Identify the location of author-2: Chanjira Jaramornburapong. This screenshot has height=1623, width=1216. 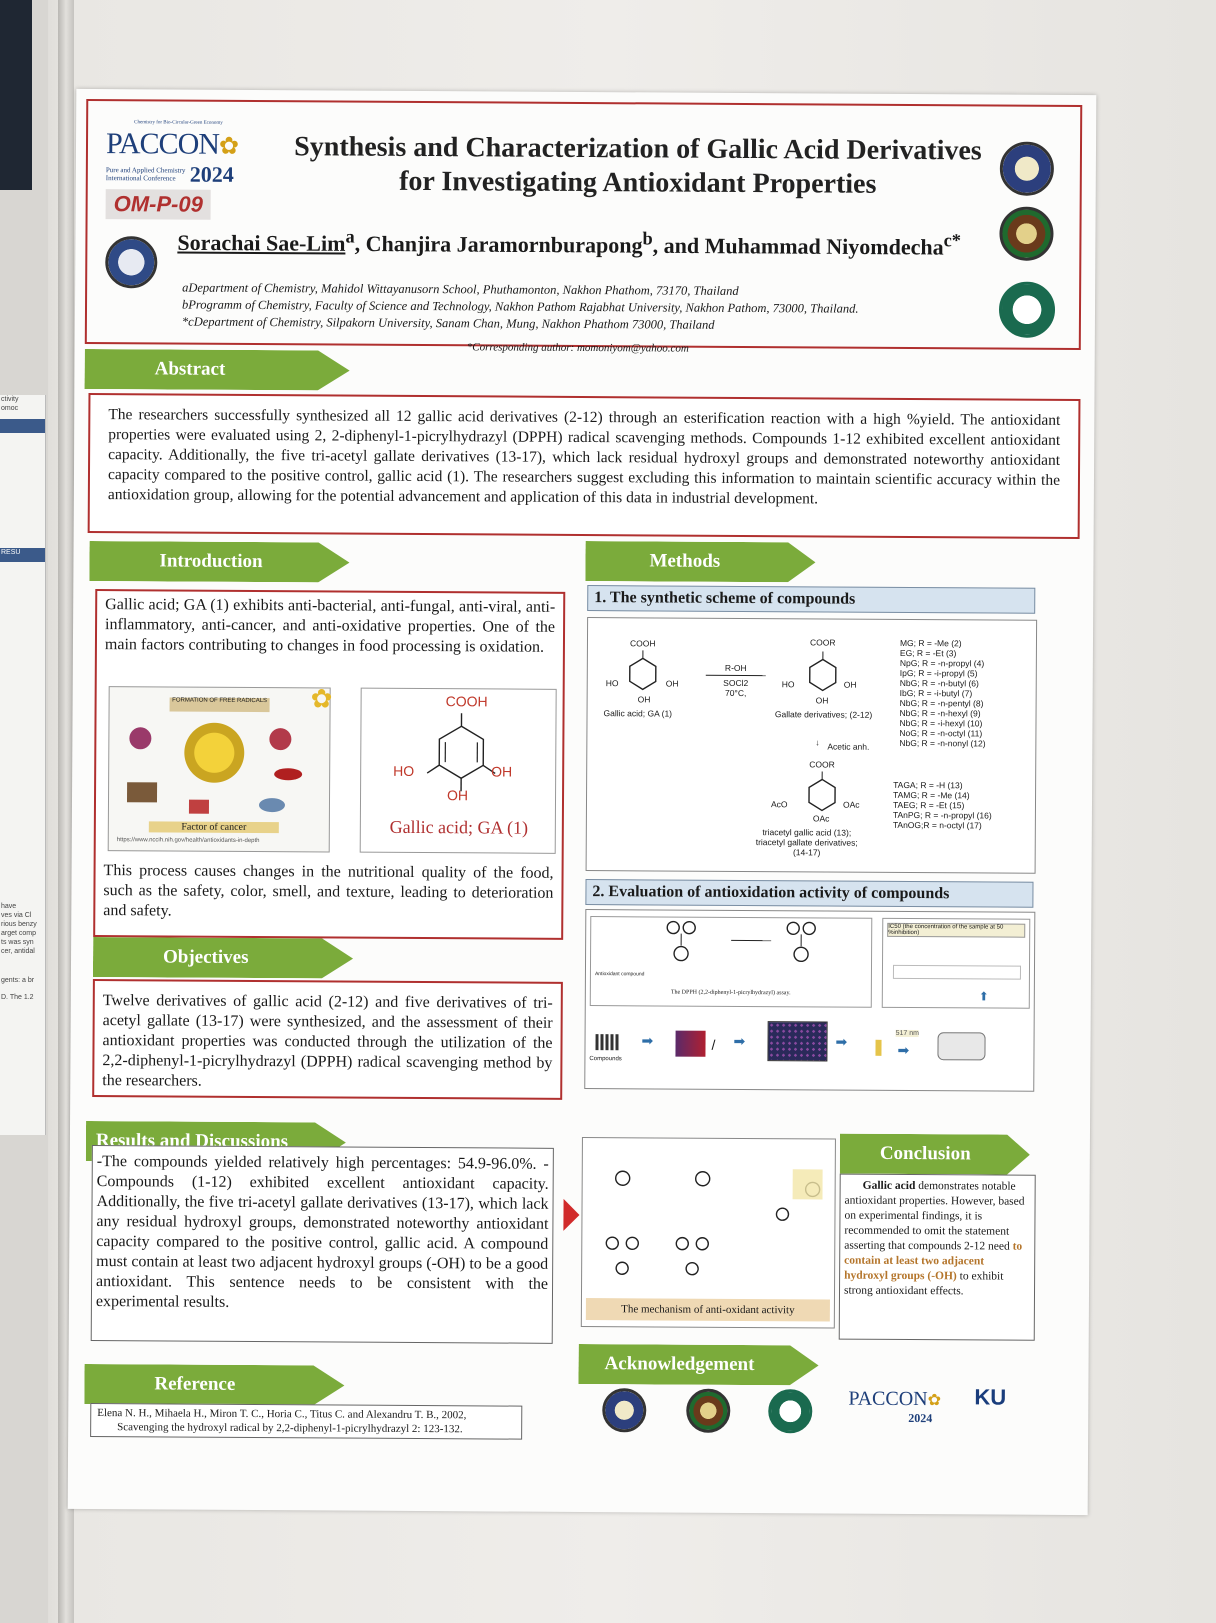
(504, 244).